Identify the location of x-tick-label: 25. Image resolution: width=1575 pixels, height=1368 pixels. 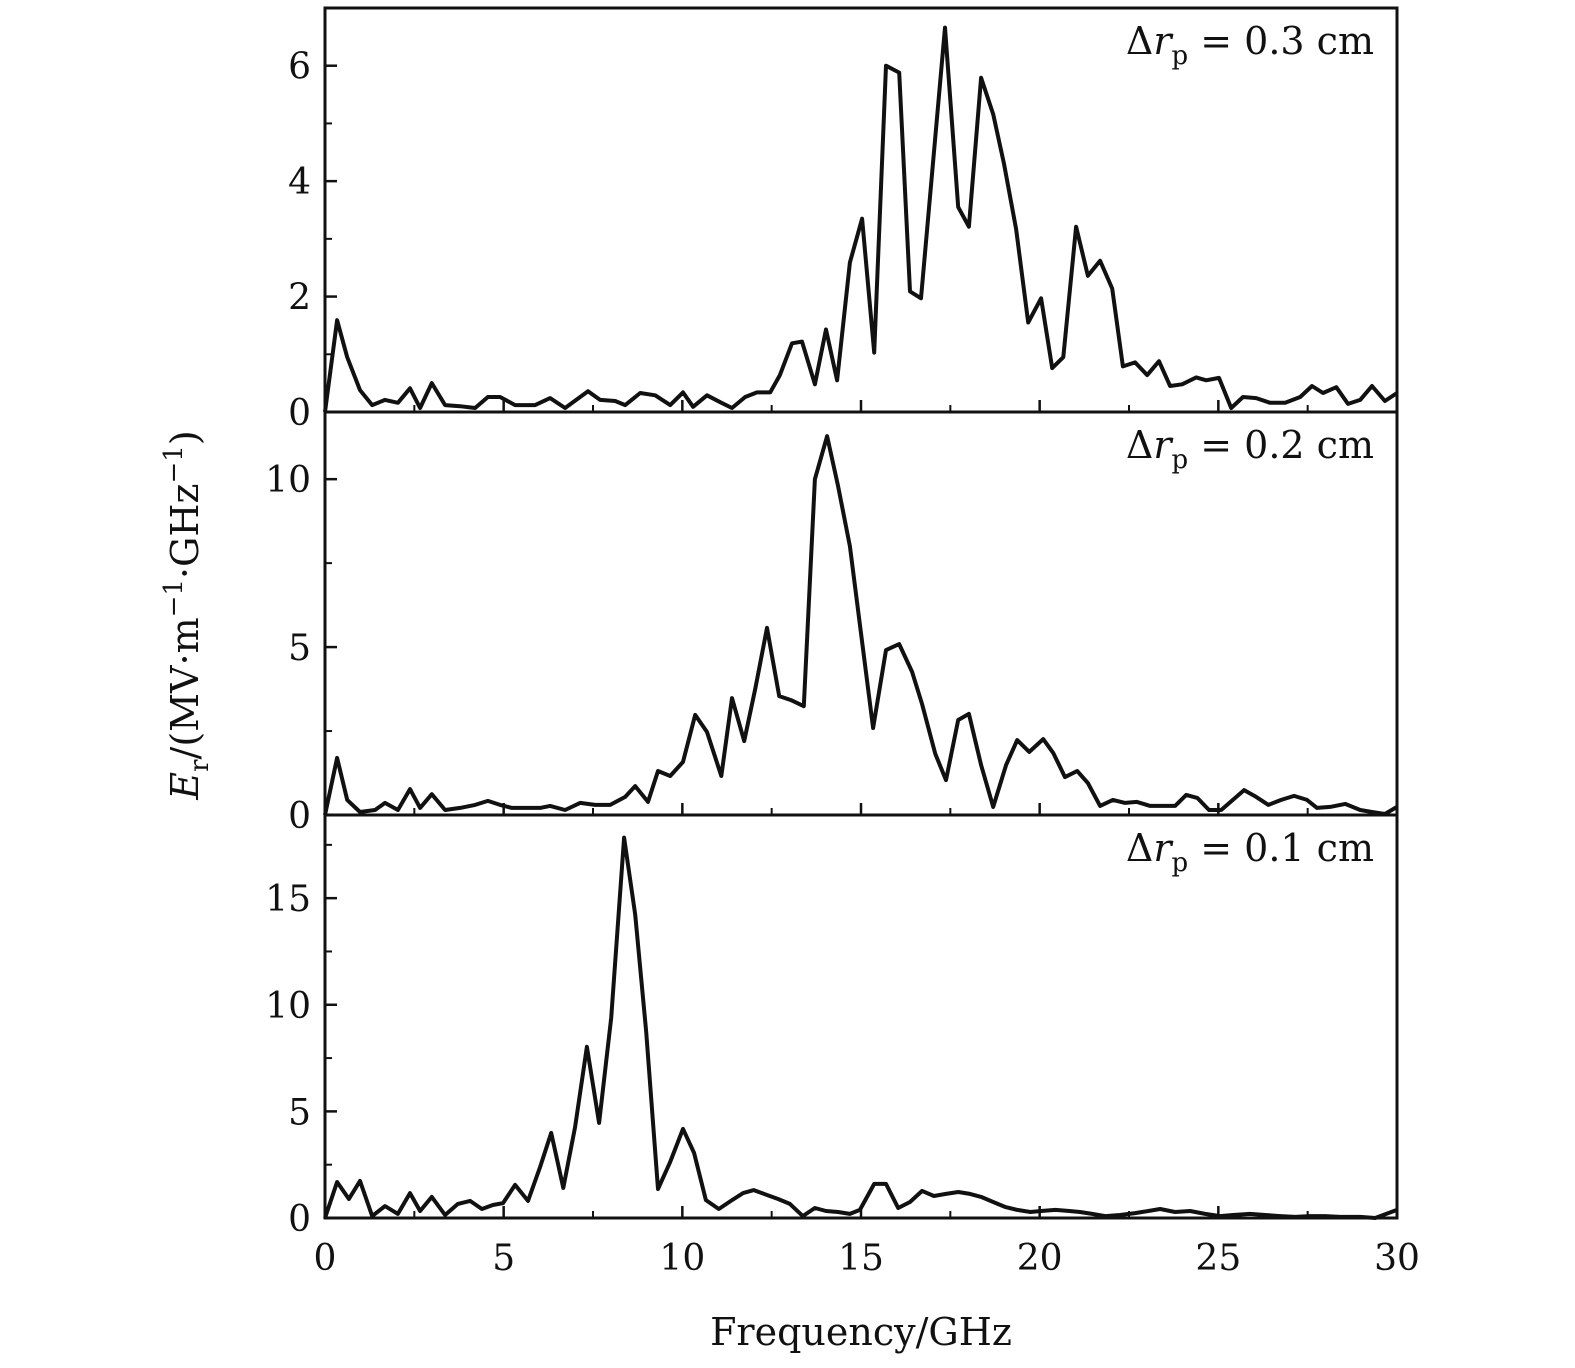
(1218, 1258).